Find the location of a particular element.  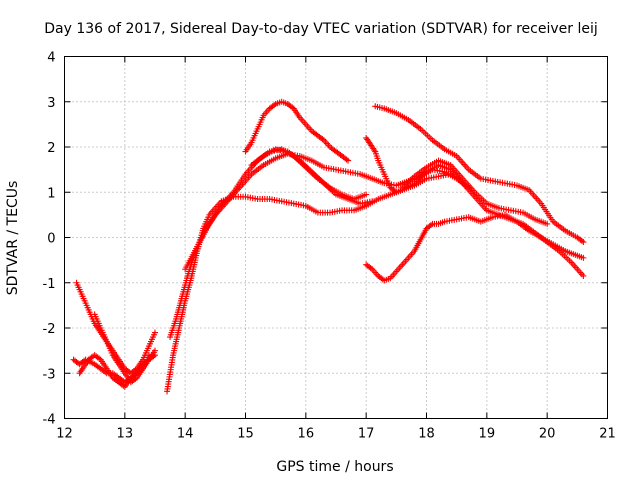

x-tick-label: 19 is located at coordinates (487, 434).